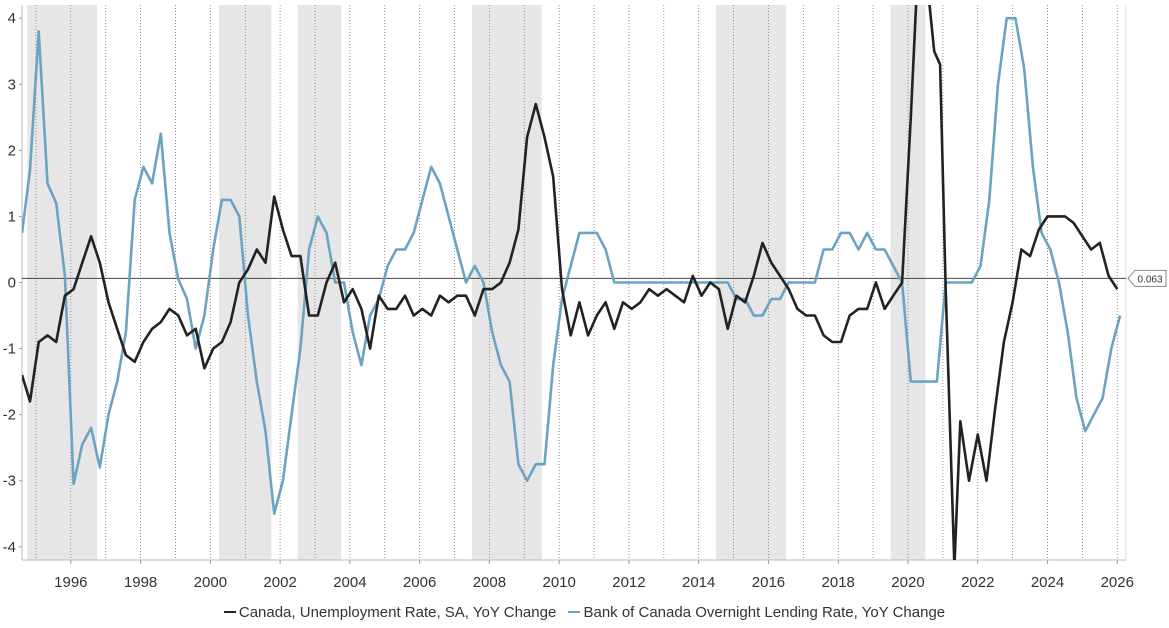 This screenshot has height=628, width=1169. Describe the element at coordinates (1047, 582) in the screenshot. I see `x-tick-label: 2024` at that location.